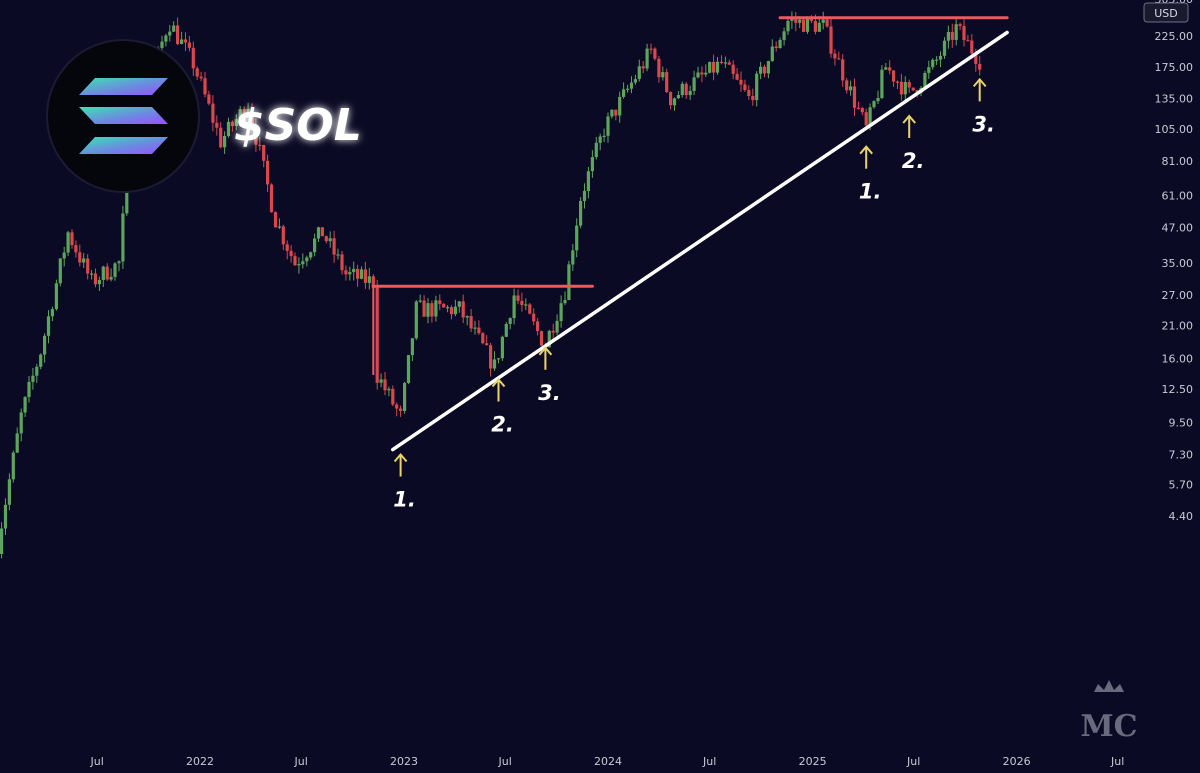 This screenshot has height=773, width=1200. I want to click on x-tick-label: Jul, so click(301, 761).